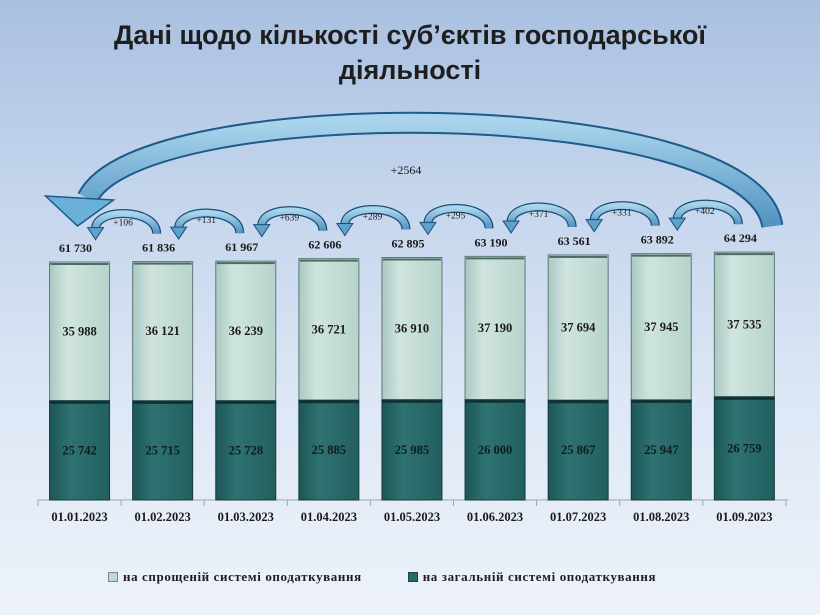  What do you see at coordinates (242, 576) in the screenshot?
I see `legend-label-simplified: на спрощеній системі оподаткування` at bounding box center [242, 576].